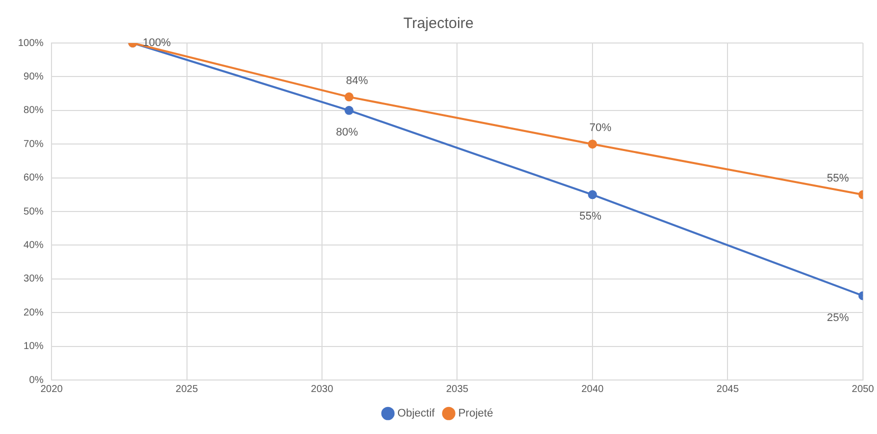  What do you see at coordinates (838, 318) in the screenshot?
I see `data-label: 25%` at bounding box center [838, 318].